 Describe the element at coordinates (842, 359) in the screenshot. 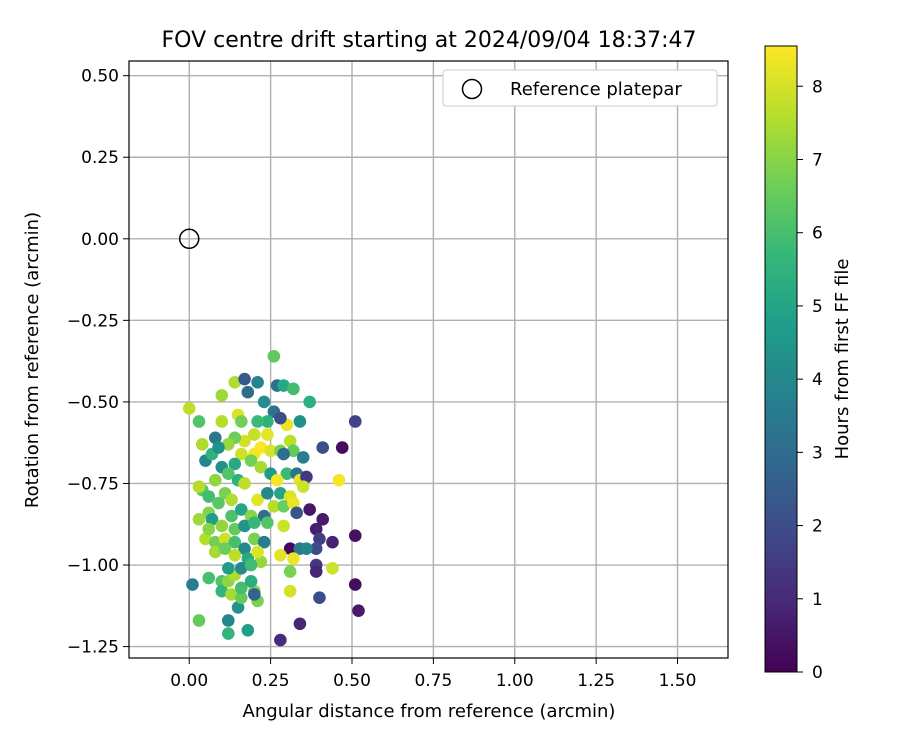

I see `colorbar-label: Hours from first FF file` at that location.